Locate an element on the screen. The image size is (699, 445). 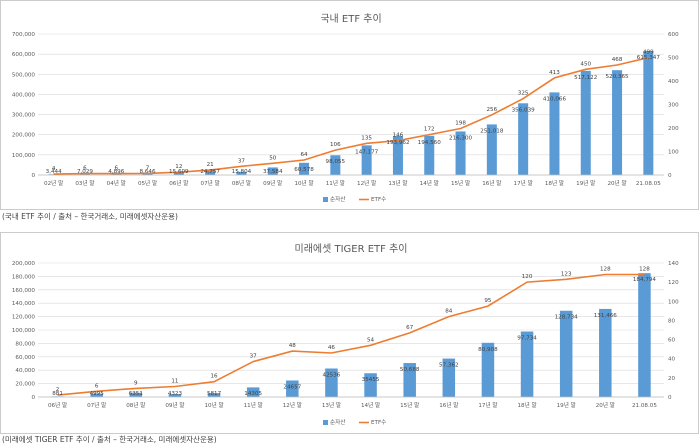
line-data-label: 84 is located at coordinates (449, 312).